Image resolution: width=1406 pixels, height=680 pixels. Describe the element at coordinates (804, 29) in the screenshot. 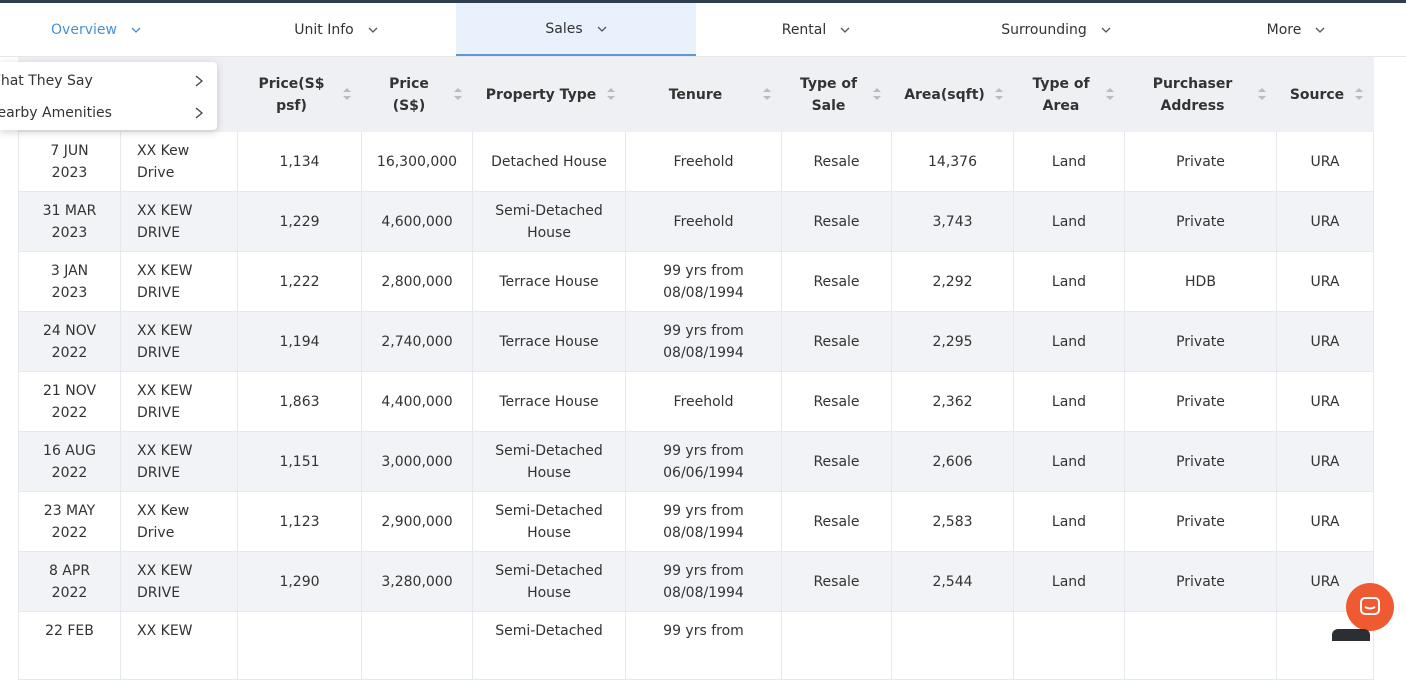

I see `tab-label: Rental` at that location.